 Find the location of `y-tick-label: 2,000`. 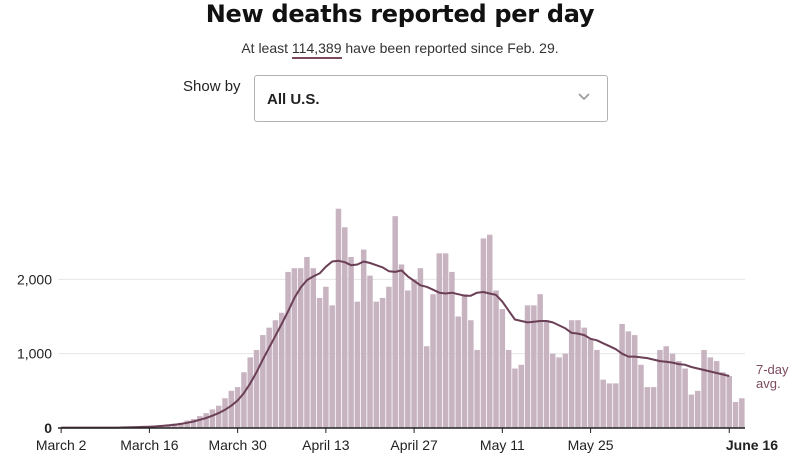

y-tick-label: 2,000 is located at coordinates (34, 279).